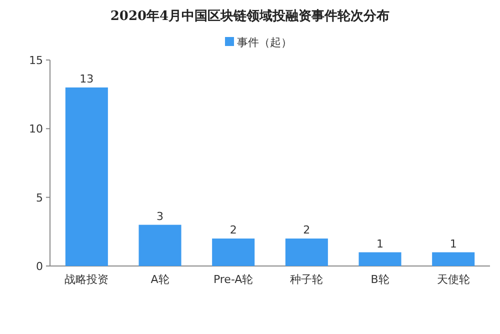  I want to click on x-tick-label: Pre-A轮, so click(233, 279).